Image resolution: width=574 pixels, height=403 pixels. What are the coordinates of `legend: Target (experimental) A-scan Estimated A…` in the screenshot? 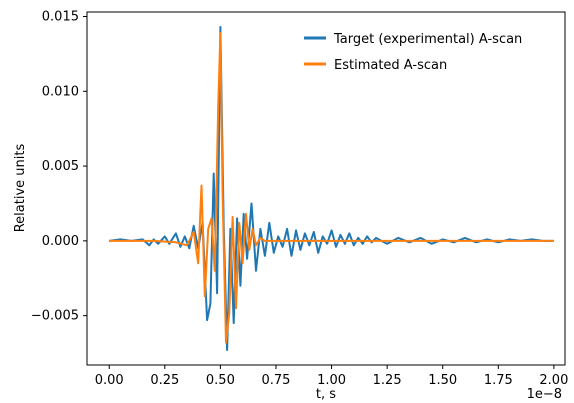 It's located at (413, 52).